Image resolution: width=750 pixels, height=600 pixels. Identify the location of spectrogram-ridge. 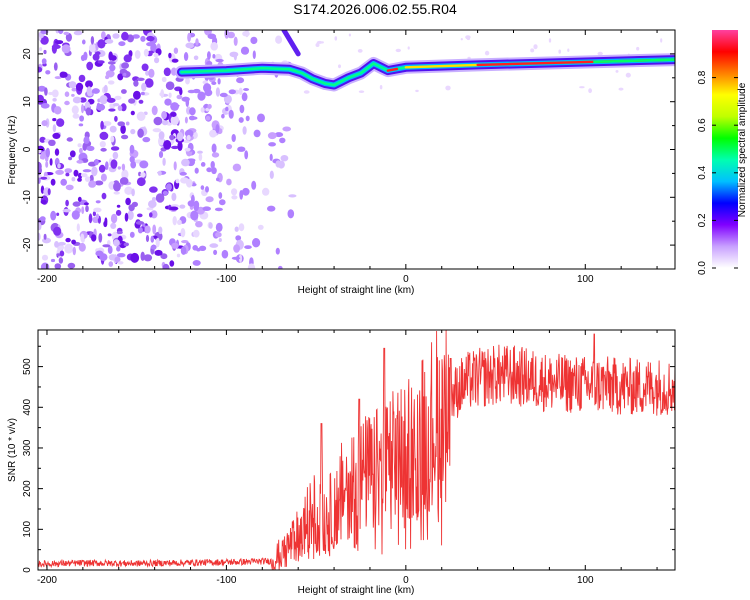
(425, 61).